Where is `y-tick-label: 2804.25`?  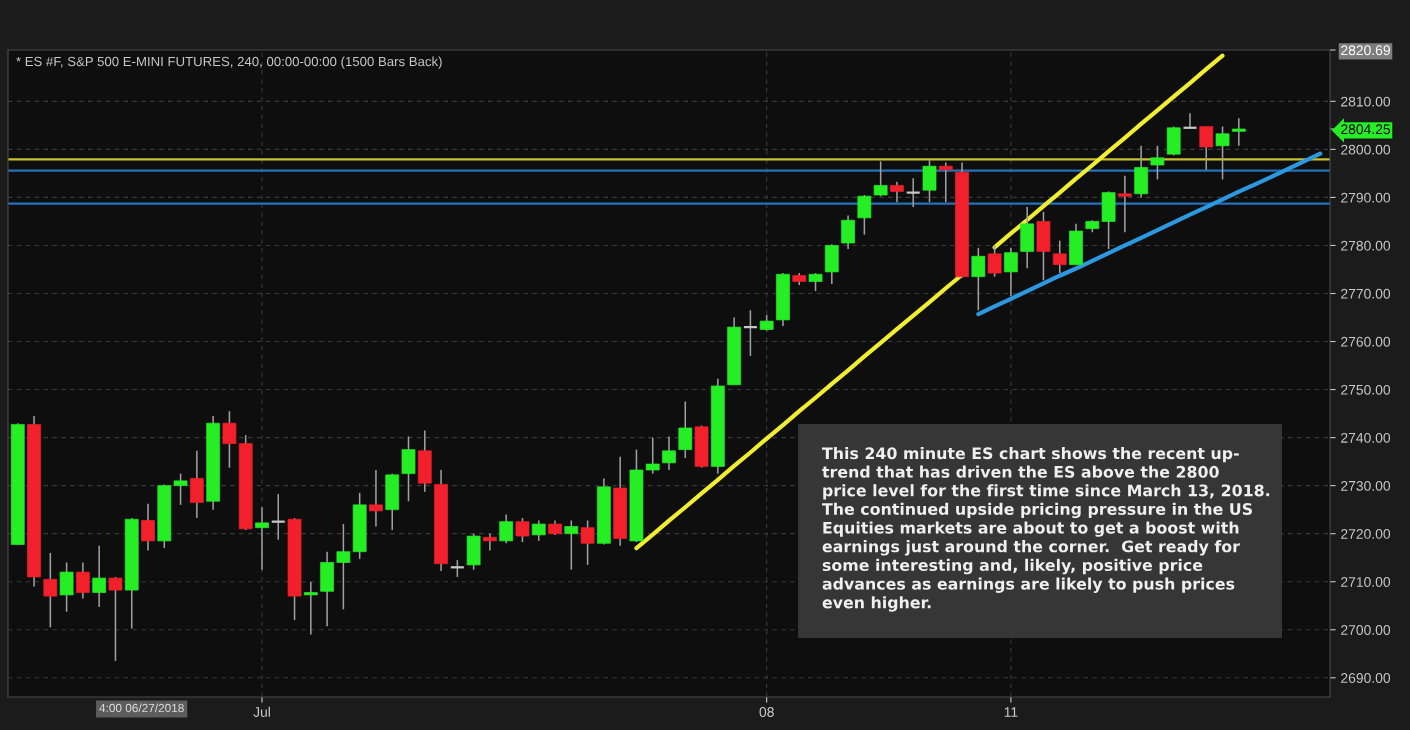 y-tick-label: 2804.25 is located at coordinates (1366, 129).